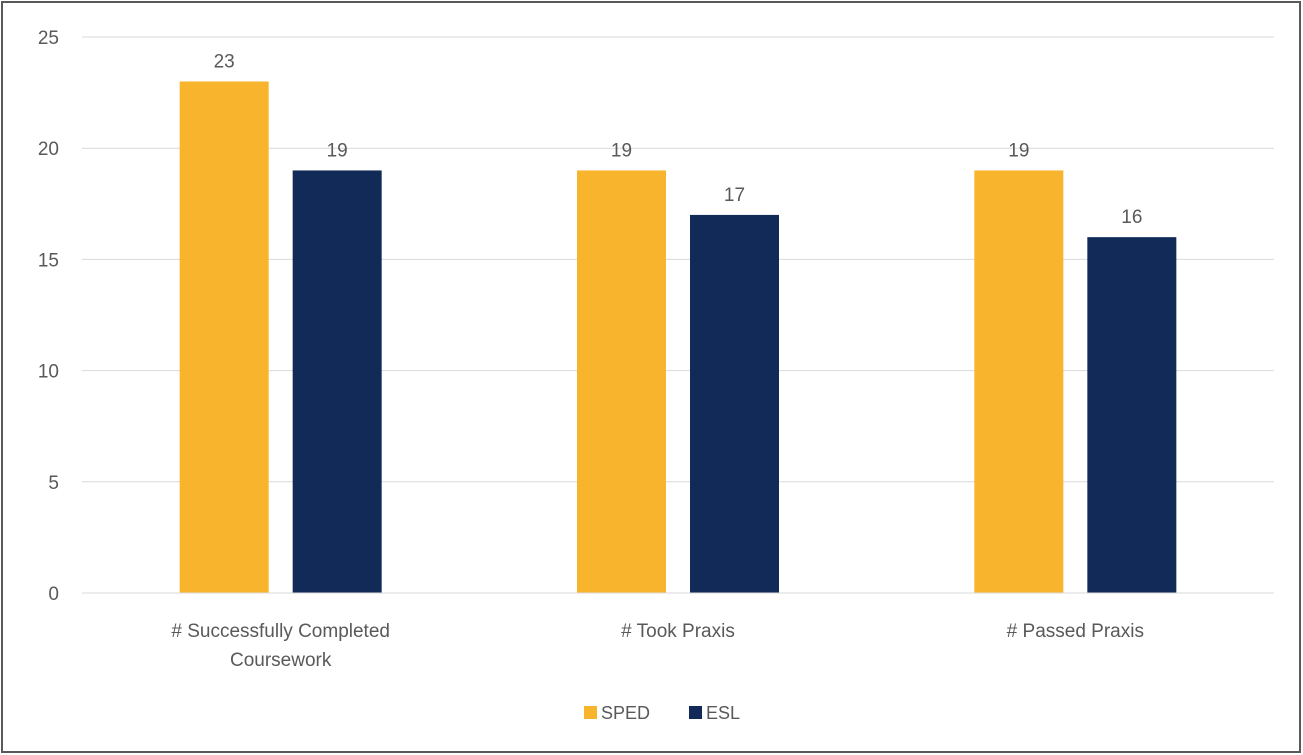 The image size is (1303, 755). Describe the element at coordinates (625, 713) in the screenshot. I see `legend-label-sped: SPED` at that location.